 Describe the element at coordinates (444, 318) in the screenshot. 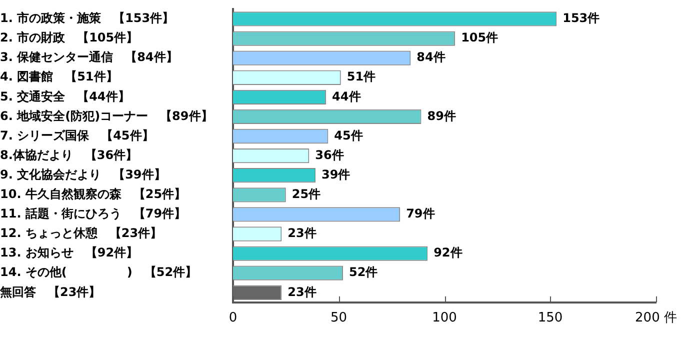

I see `x-tick-label: 100` at that location.